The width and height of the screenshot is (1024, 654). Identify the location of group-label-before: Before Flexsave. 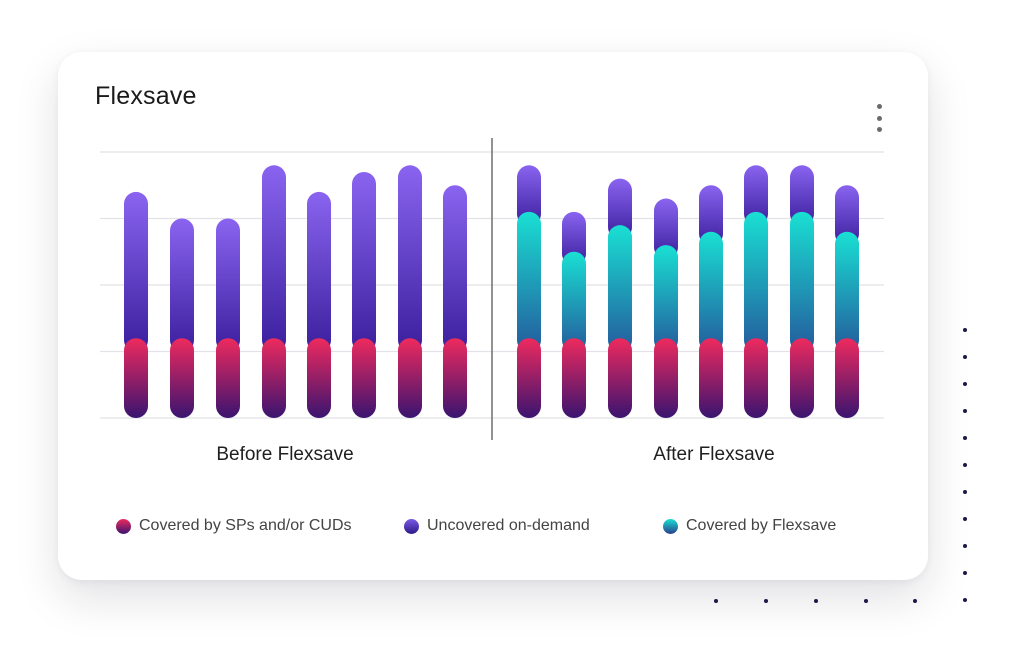
(284, 454).